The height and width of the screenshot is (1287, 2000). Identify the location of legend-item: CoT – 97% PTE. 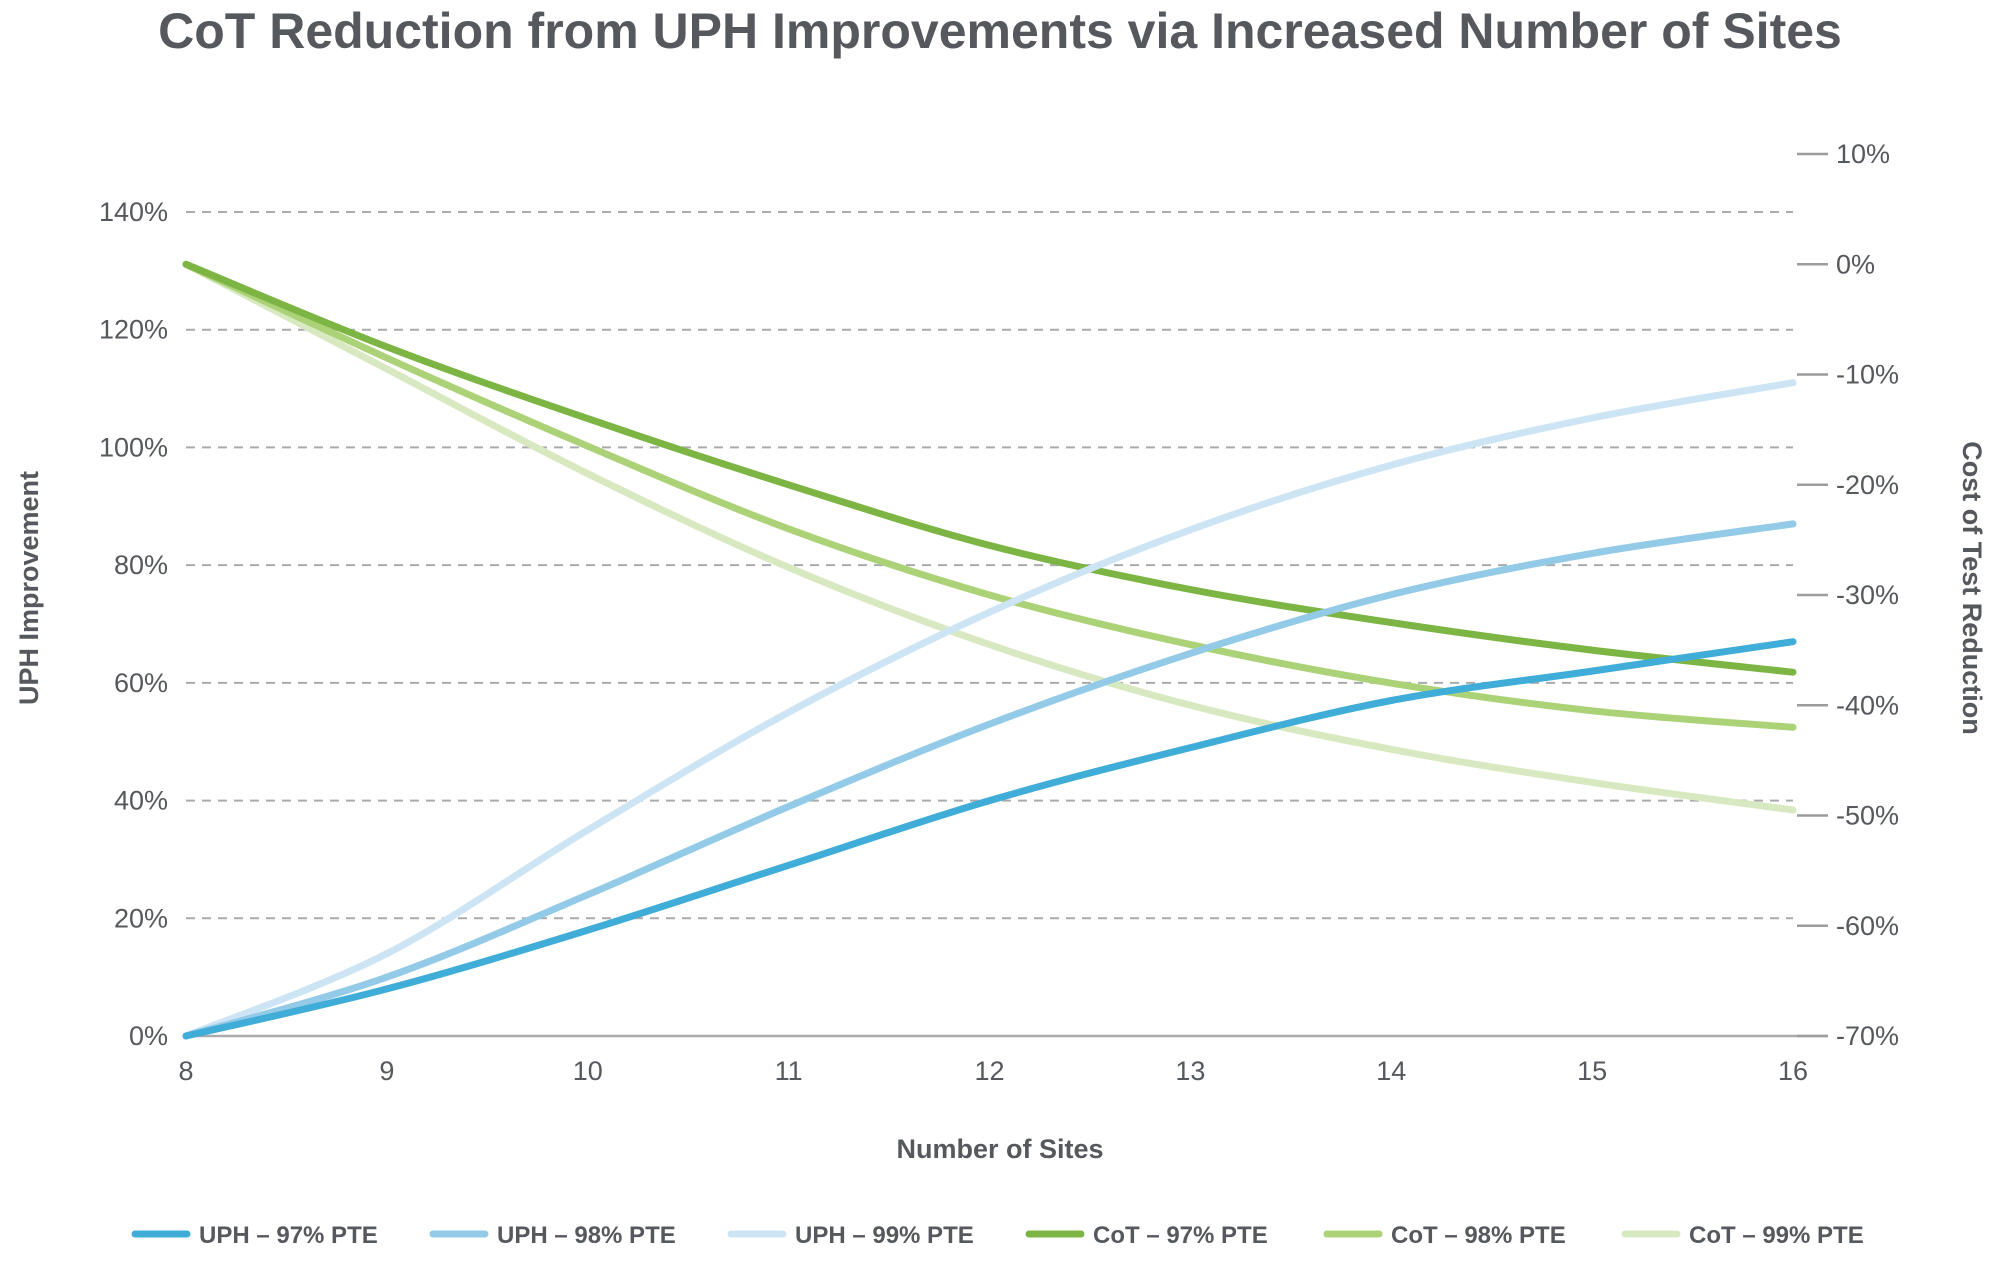
(1146, 1235).